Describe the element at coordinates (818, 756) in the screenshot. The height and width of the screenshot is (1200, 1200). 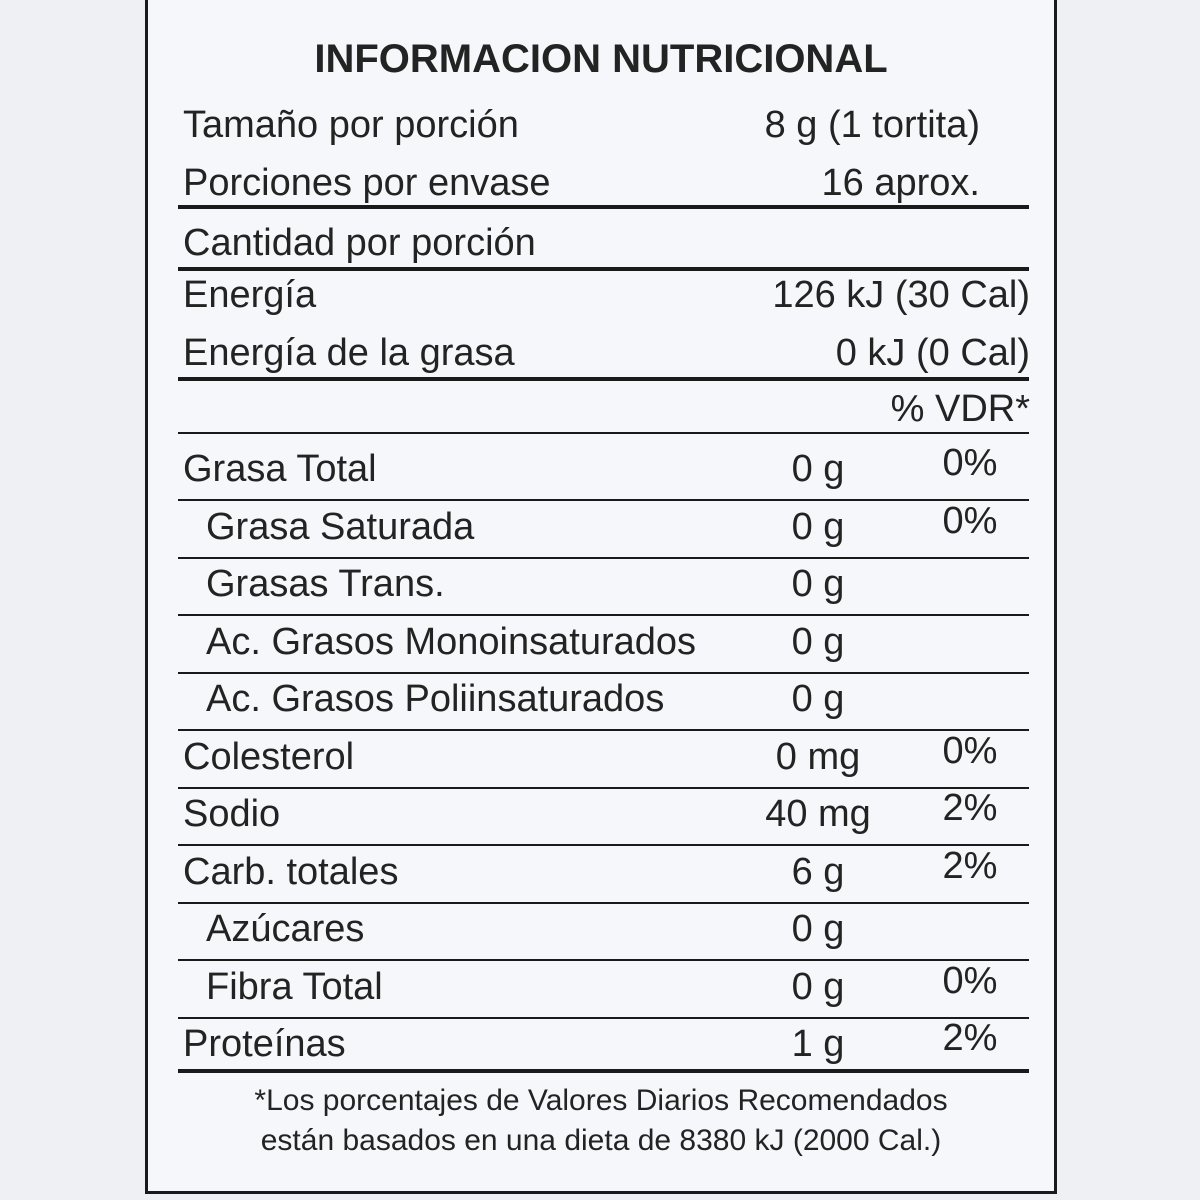
I see `nutrient-amount: 0 mg` at that location.